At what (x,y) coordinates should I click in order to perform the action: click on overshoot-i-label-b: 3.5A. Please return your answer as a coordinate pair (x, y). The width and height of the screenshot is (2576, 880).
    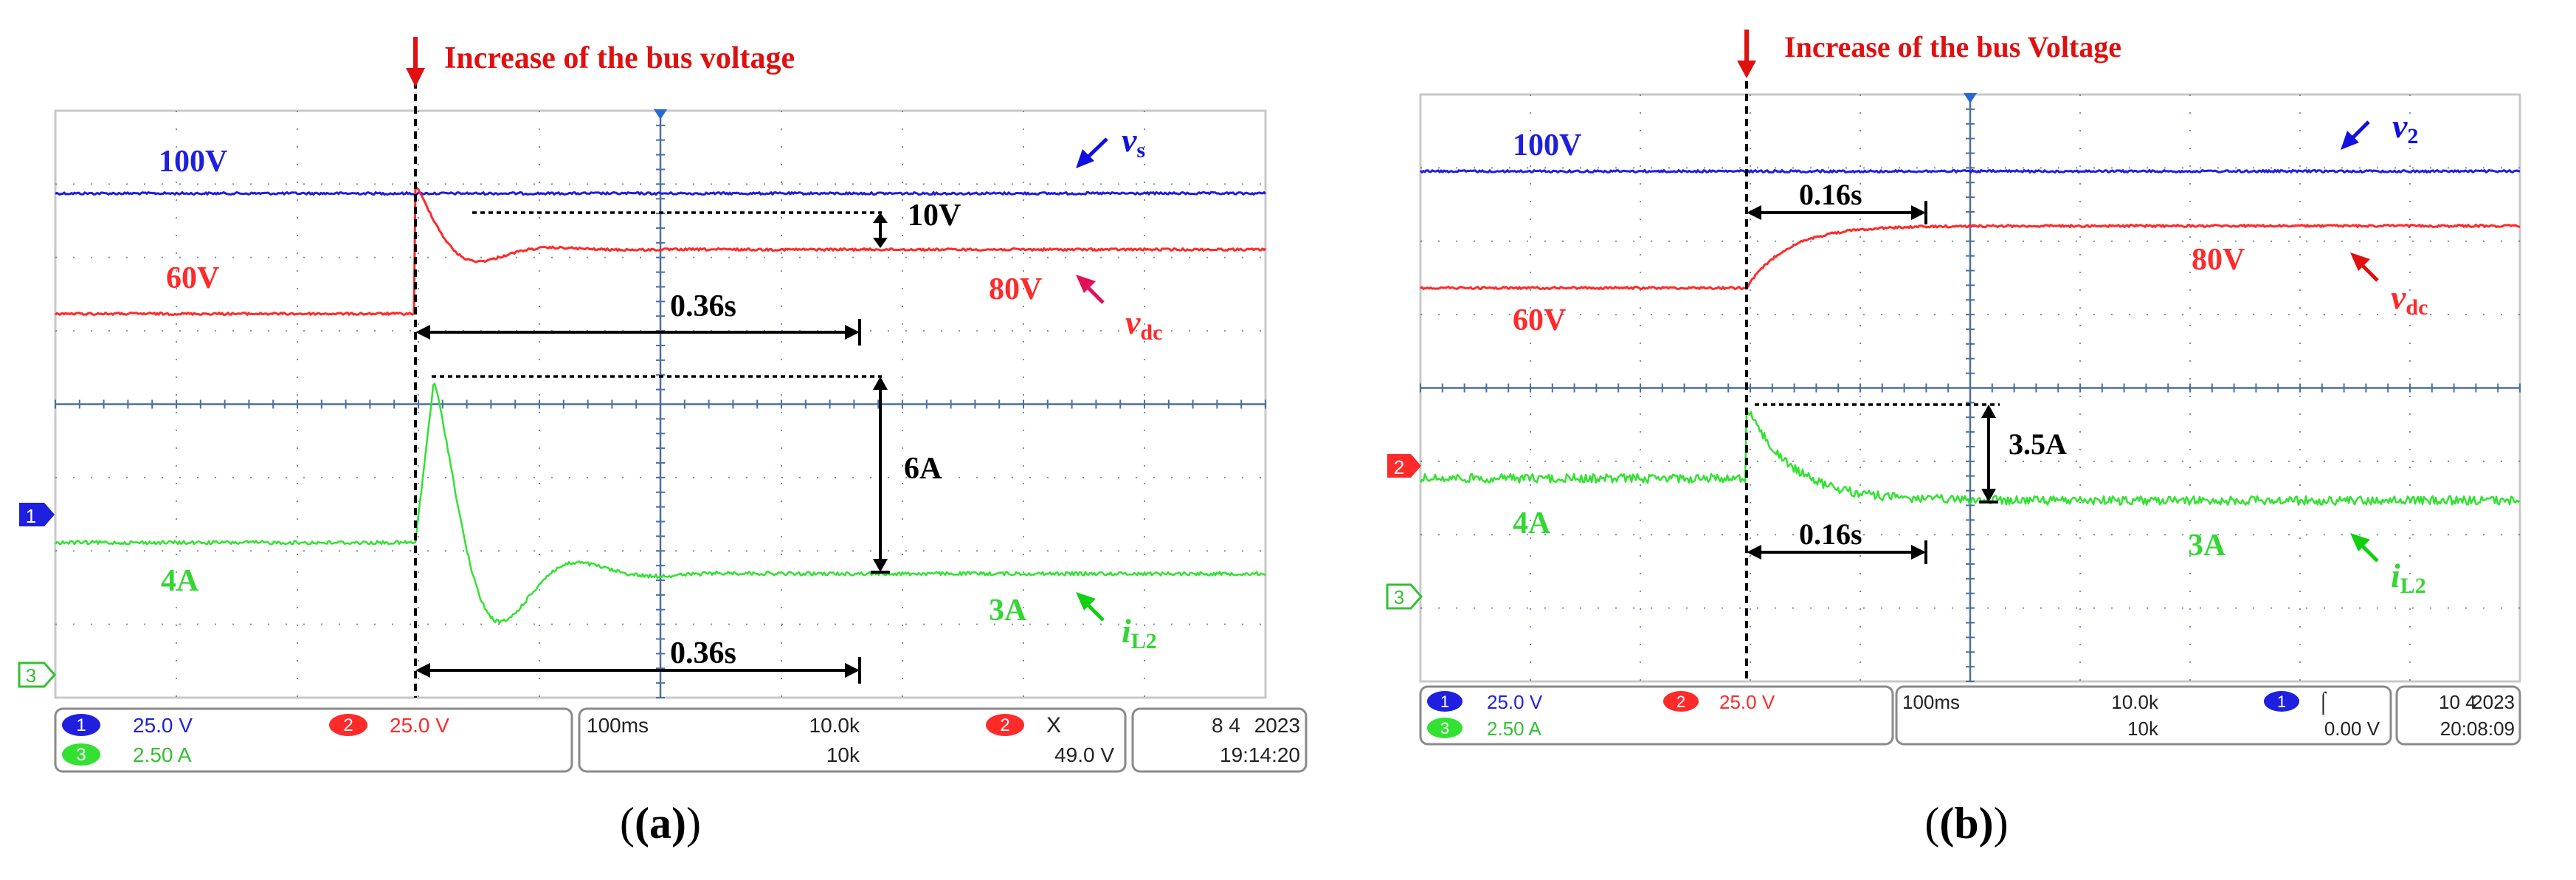
    Looking at the image, I should click on (2038, 444).